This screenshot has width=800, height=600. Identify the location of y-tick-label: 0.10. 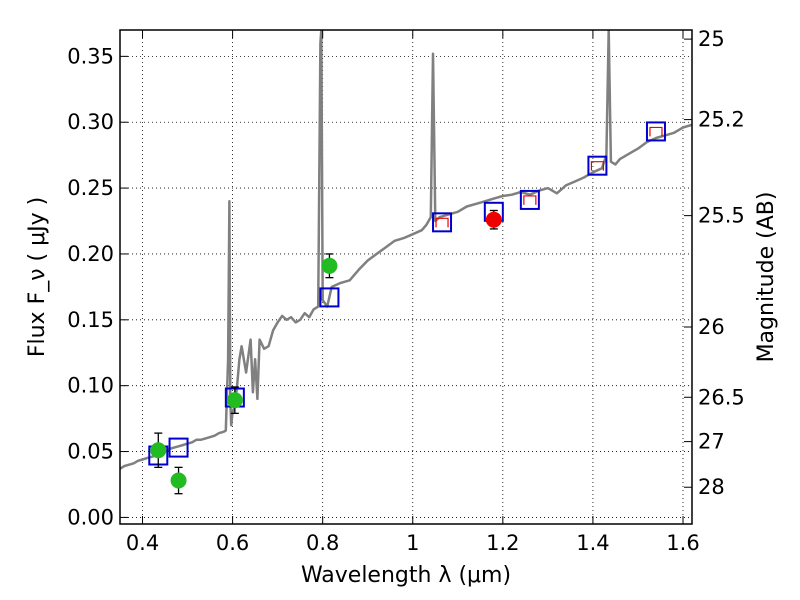
(90, 386).